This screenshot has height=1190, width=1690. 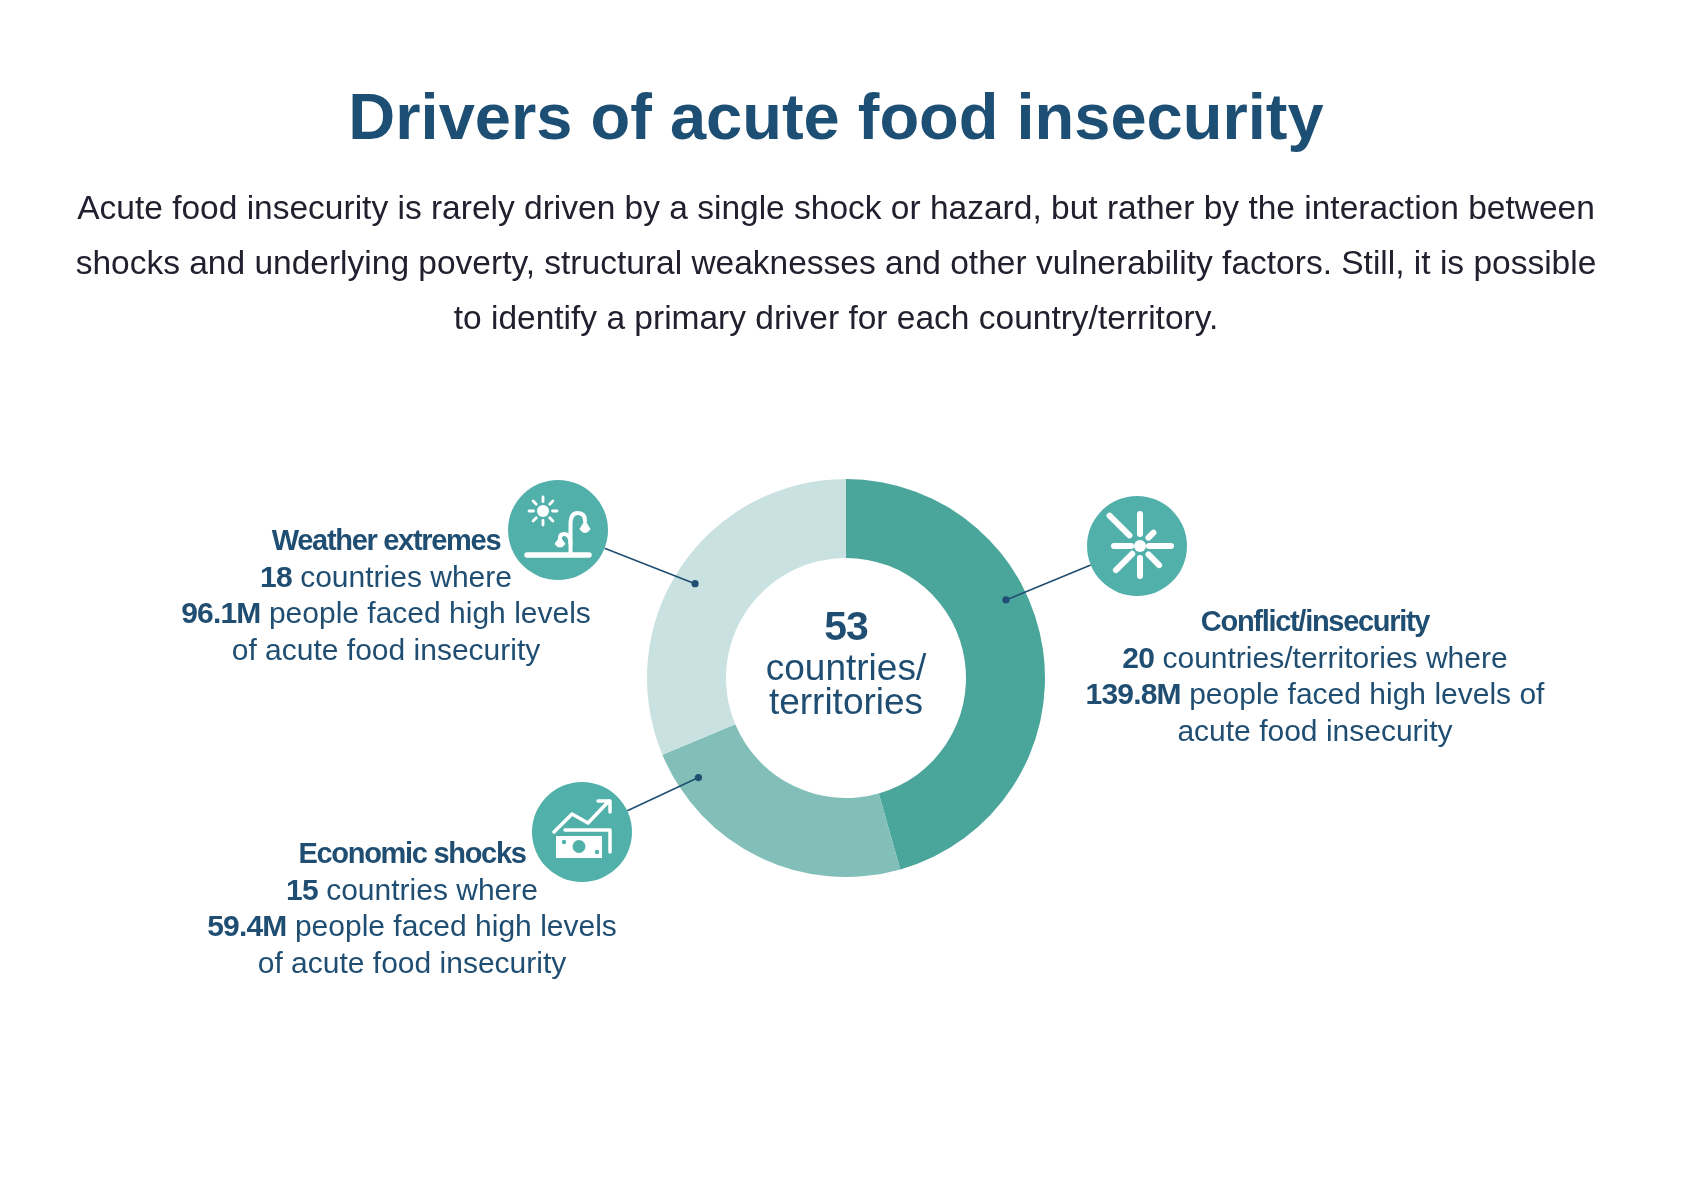 What do you see at coordinates (846, 662) in the screenshot?
I see `text: 53 countries/territories` at bounding box center [846, 662].